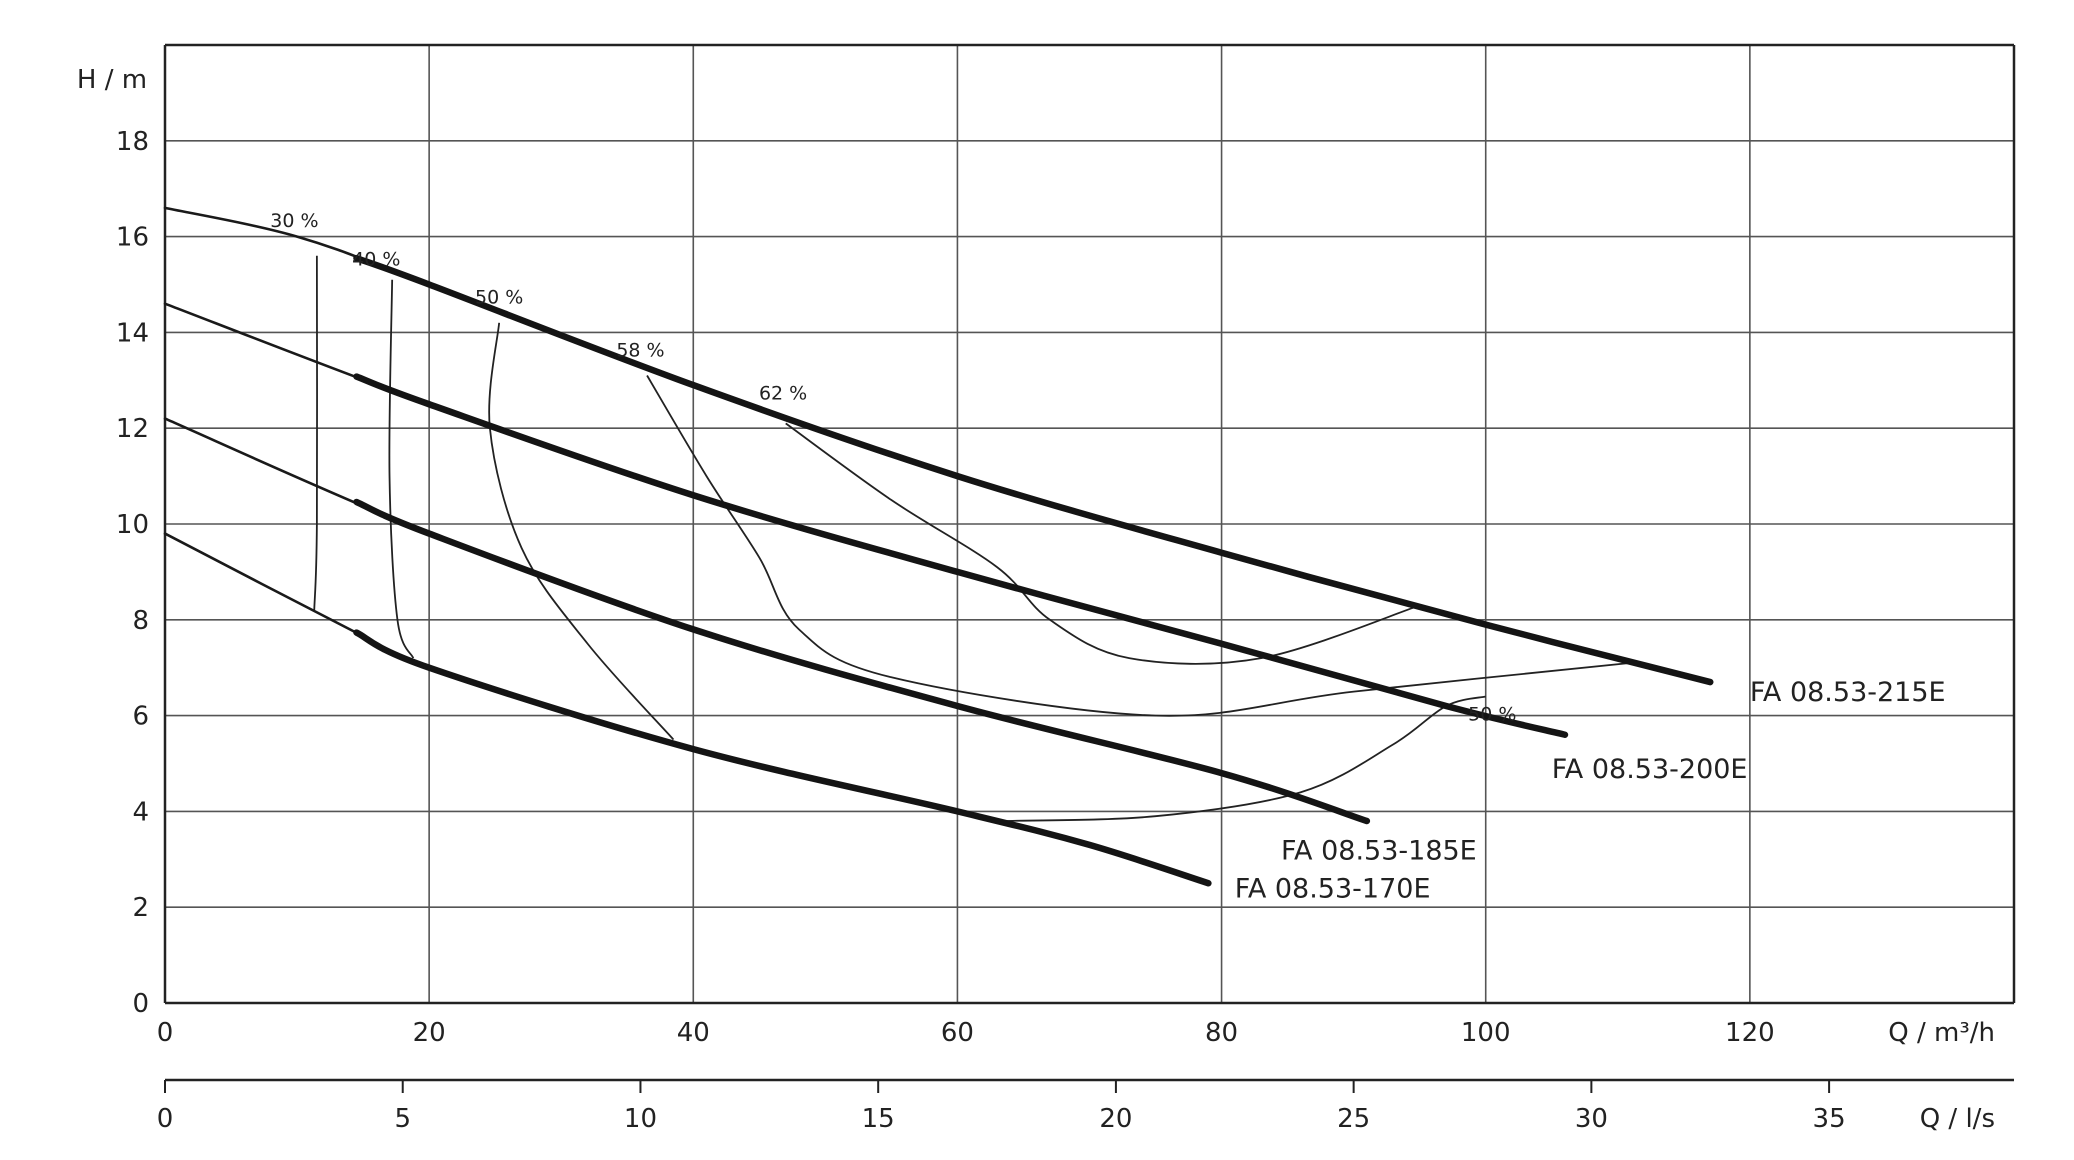 This screenshot has width=2074, height=1160. Describe the element at coordinates (783, 393) in the screenshot. I see `efficiency-label: 62 %` at that location.